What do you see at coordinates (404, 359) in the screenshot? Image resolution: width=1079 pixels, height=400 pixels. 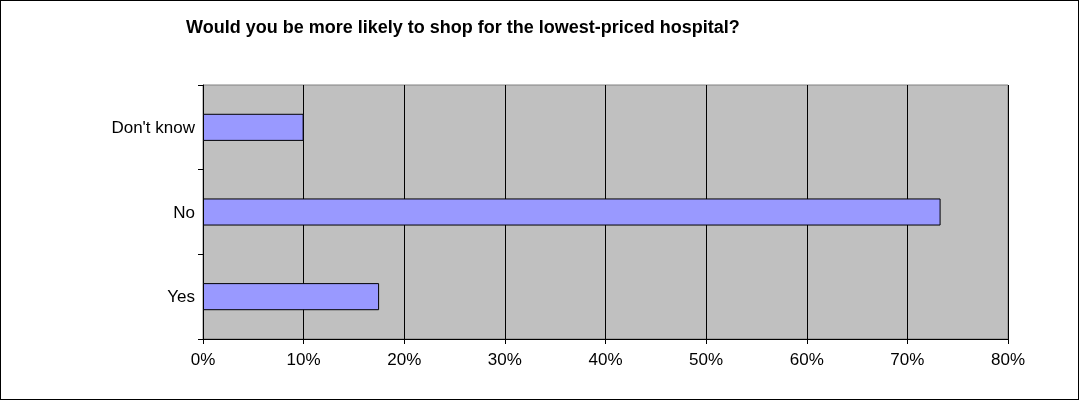 I see `x-tick-label: 20%` at bounding box center [404, 359].